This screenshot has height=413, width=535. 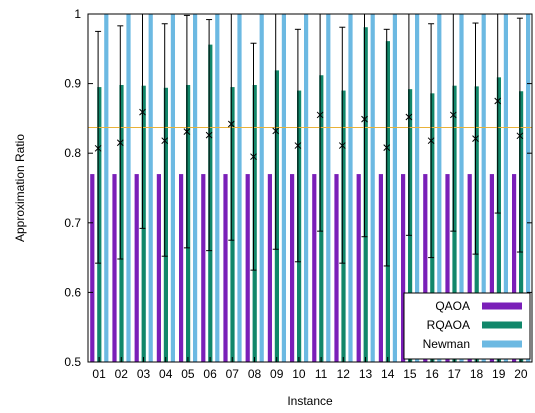 I want to click on x-tick-label: 03, so click(x=144, y=374).